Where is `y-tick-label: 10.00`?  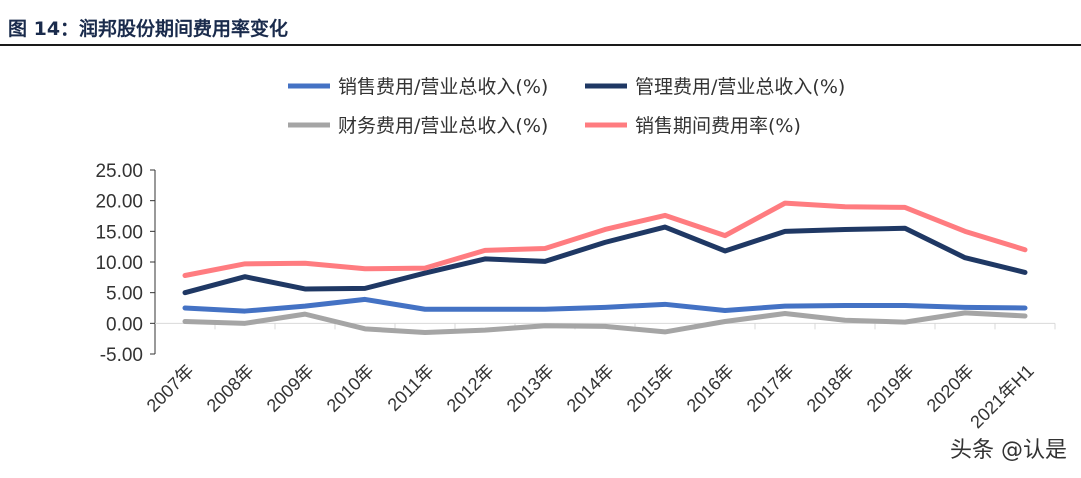 y-tick-label: 10.00 is located at coordinates (119, 263).